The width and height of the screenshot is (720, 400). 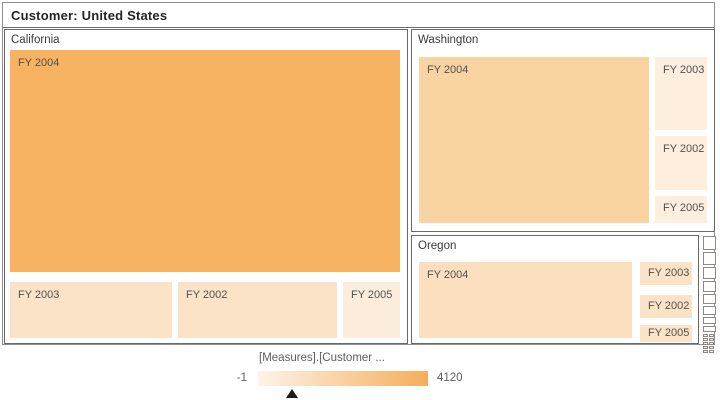 I want to click on tile-oregon-fy2005: FY 2005, so click(x=666, y=333).